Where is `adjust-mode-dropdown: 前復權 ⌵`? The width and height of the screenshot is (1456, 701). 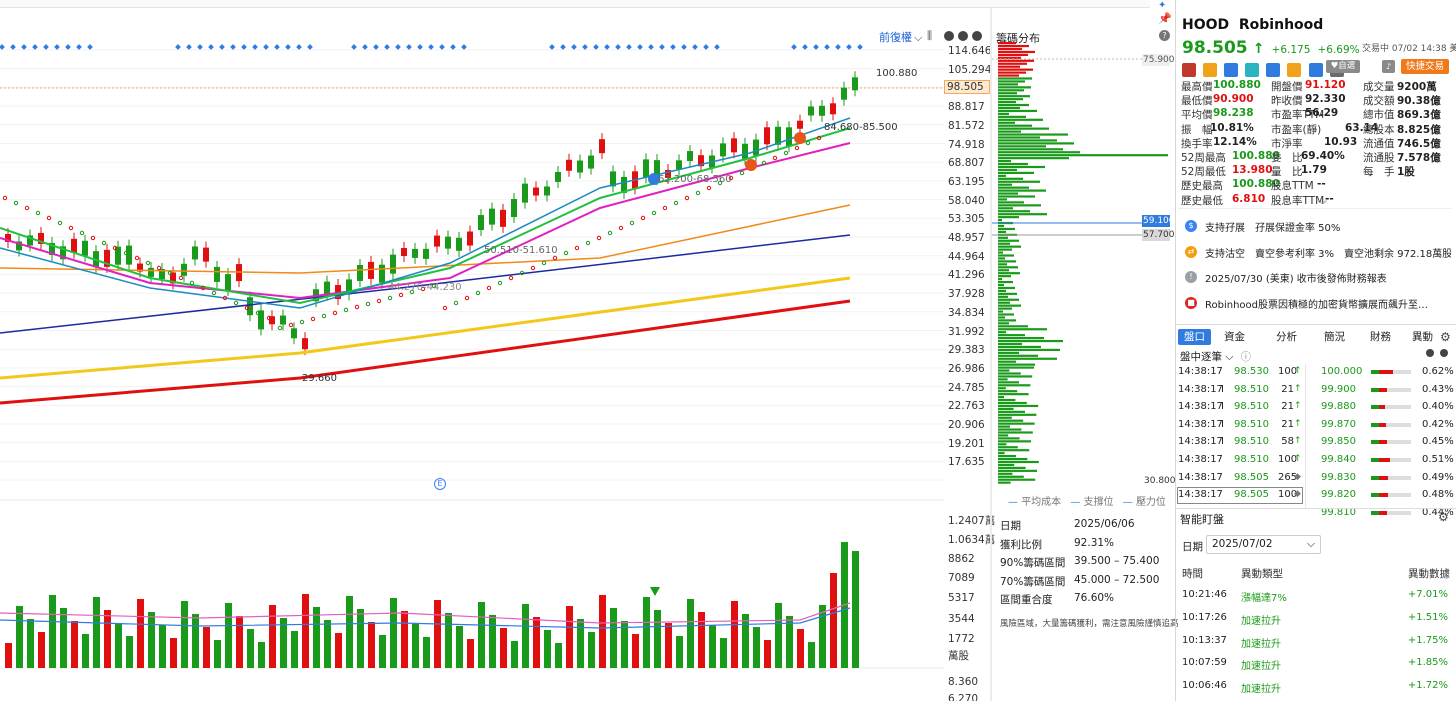 adjust-mode-dropdown: 前復權 ⌵ is located at coordinates (900, 37).